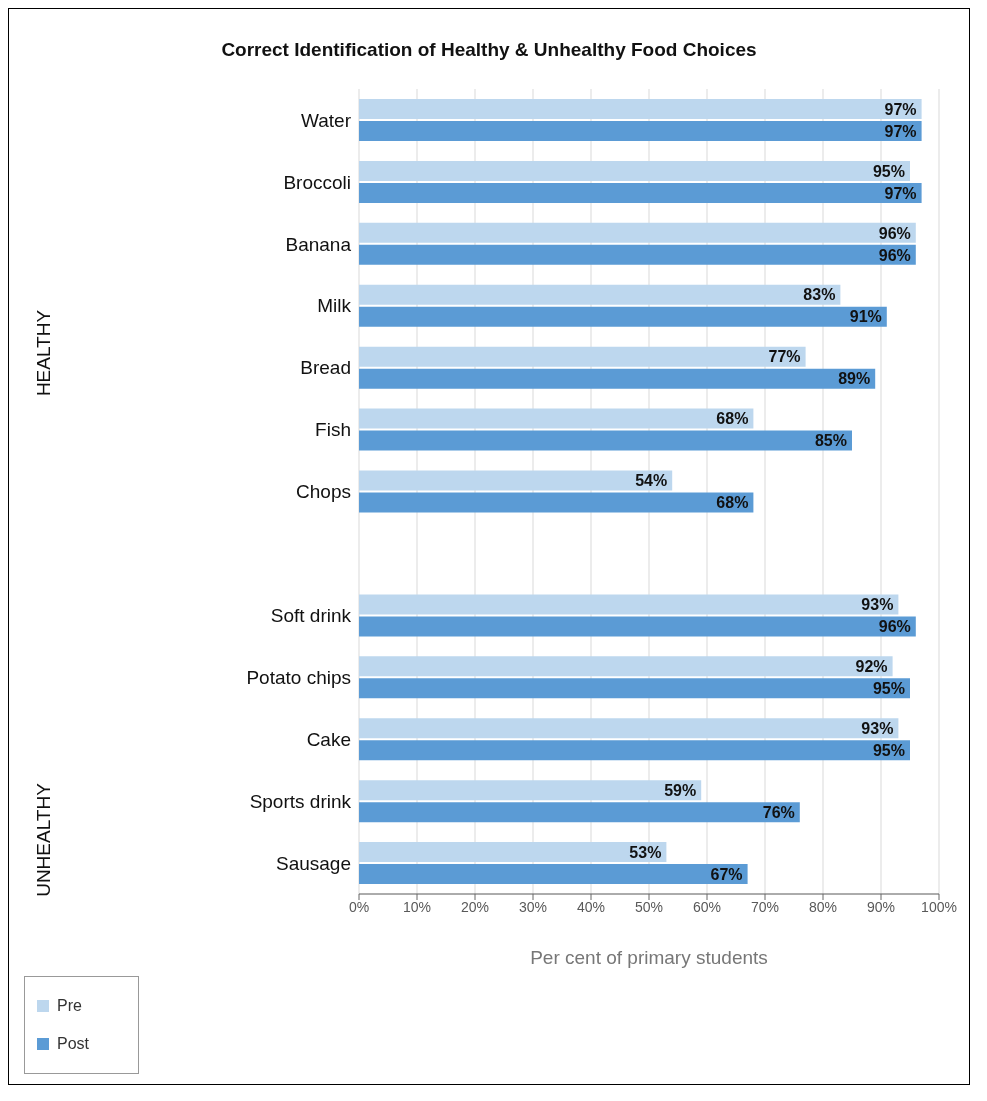 This screenshot has width=987, height=1101. I want to click on data-label: 67%, so click(726, 874).